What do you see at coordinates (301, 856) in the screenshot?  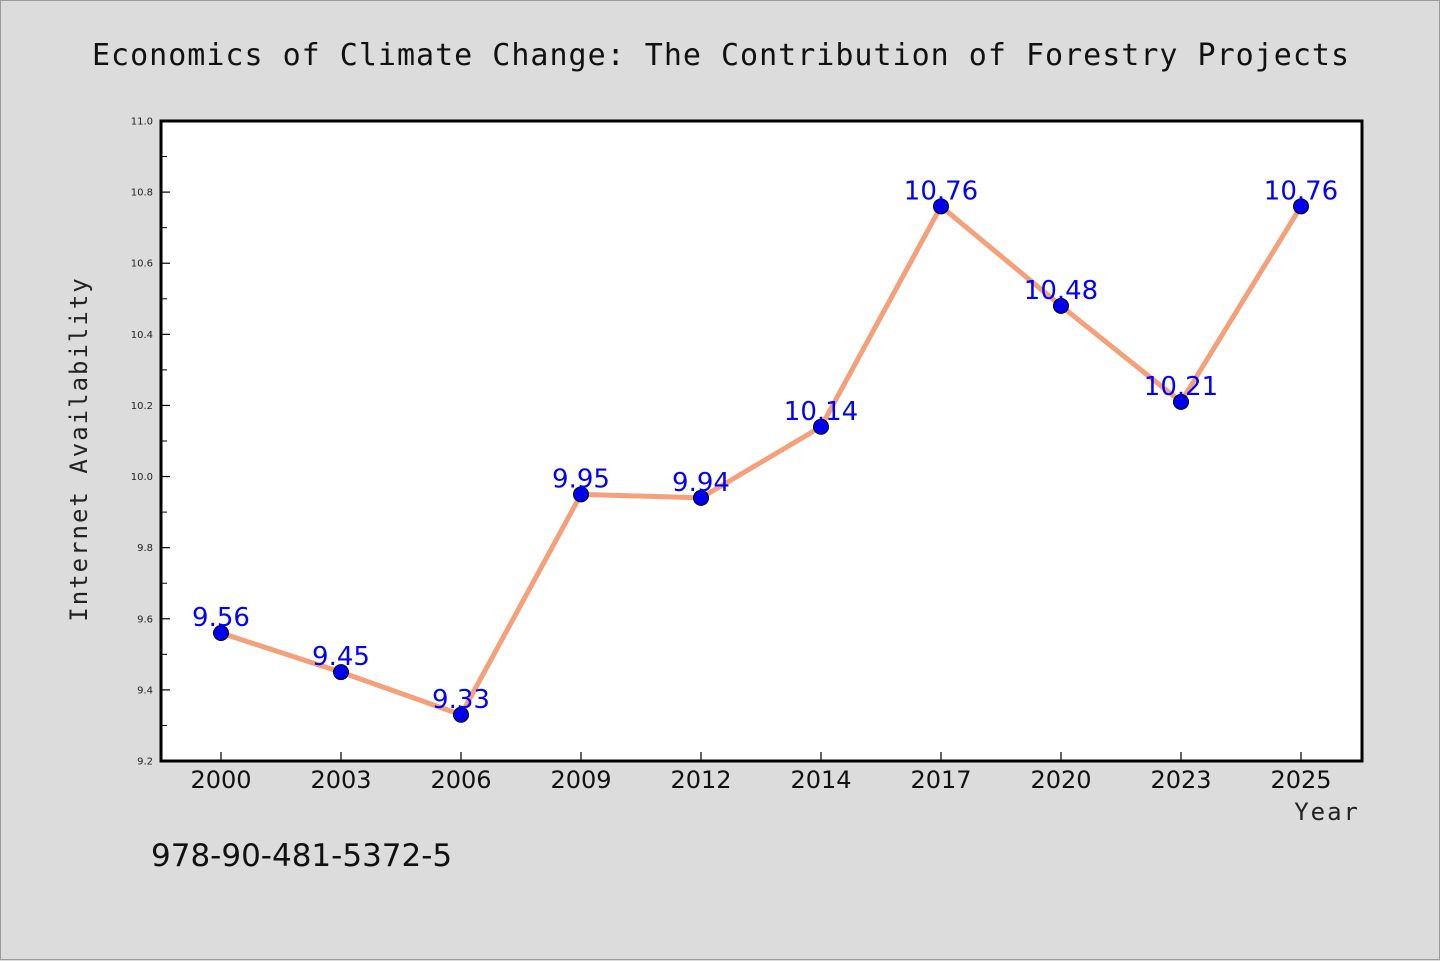 I see `isbn-text: 978-90-481-5372-5` at bounding box center [301, 856].